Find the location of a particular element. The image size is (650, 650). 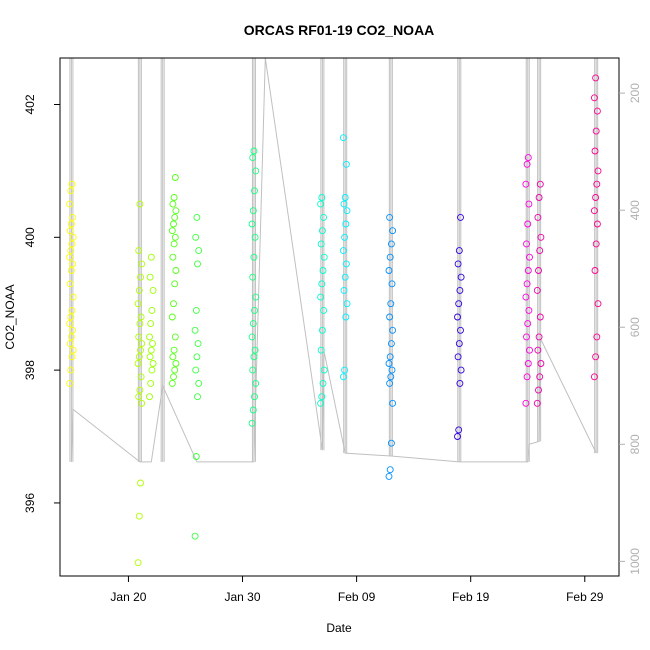

right-tick-label: 1000 is located at coordinates (635, 561).